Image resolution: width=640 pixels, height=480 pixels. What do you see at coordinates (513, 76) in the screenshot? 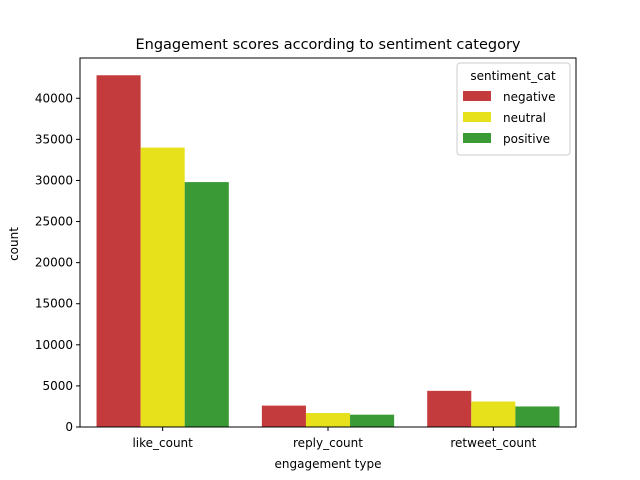
I see `legend-title: sentiment_cat` at bounding box center [513, 76].